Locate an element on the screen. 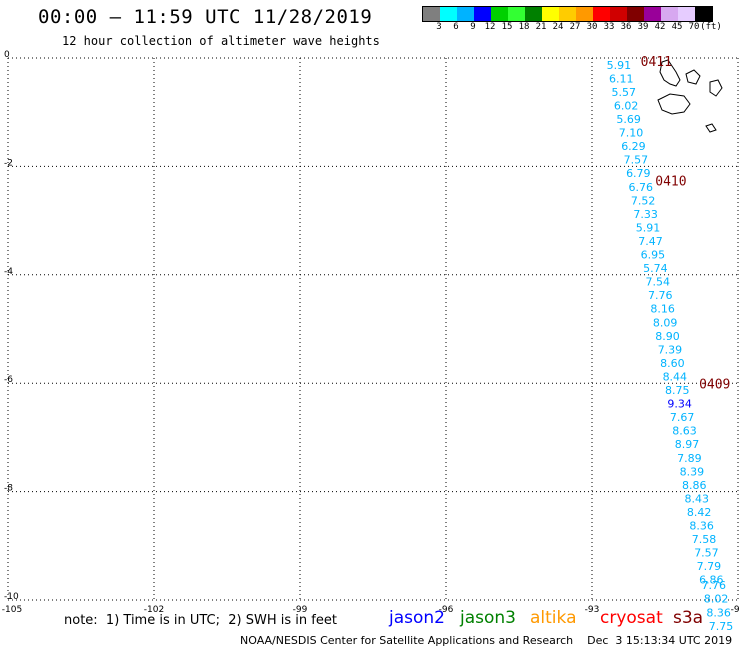 This screenshot has width=740, height=650. y-tick-label: -6 is located at coordinates (8, 380).